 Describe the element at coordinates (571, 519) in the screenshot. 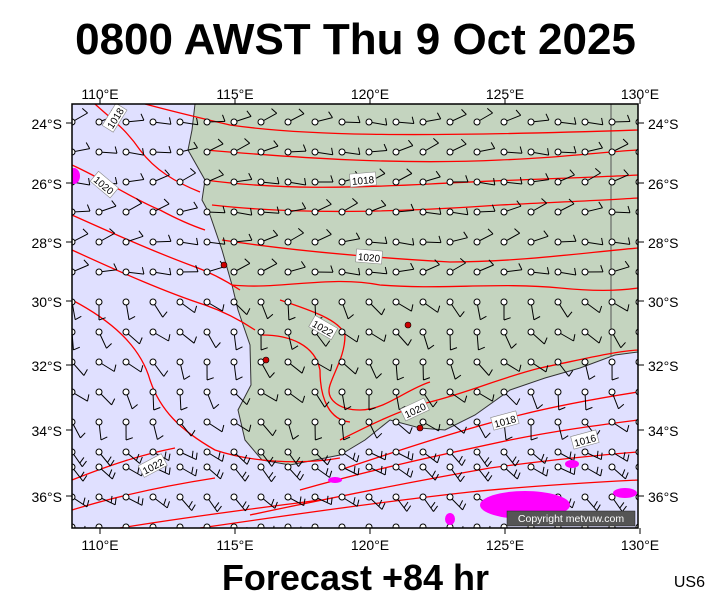

I see `copyright-text: Copyright metvuw.com` at that location.